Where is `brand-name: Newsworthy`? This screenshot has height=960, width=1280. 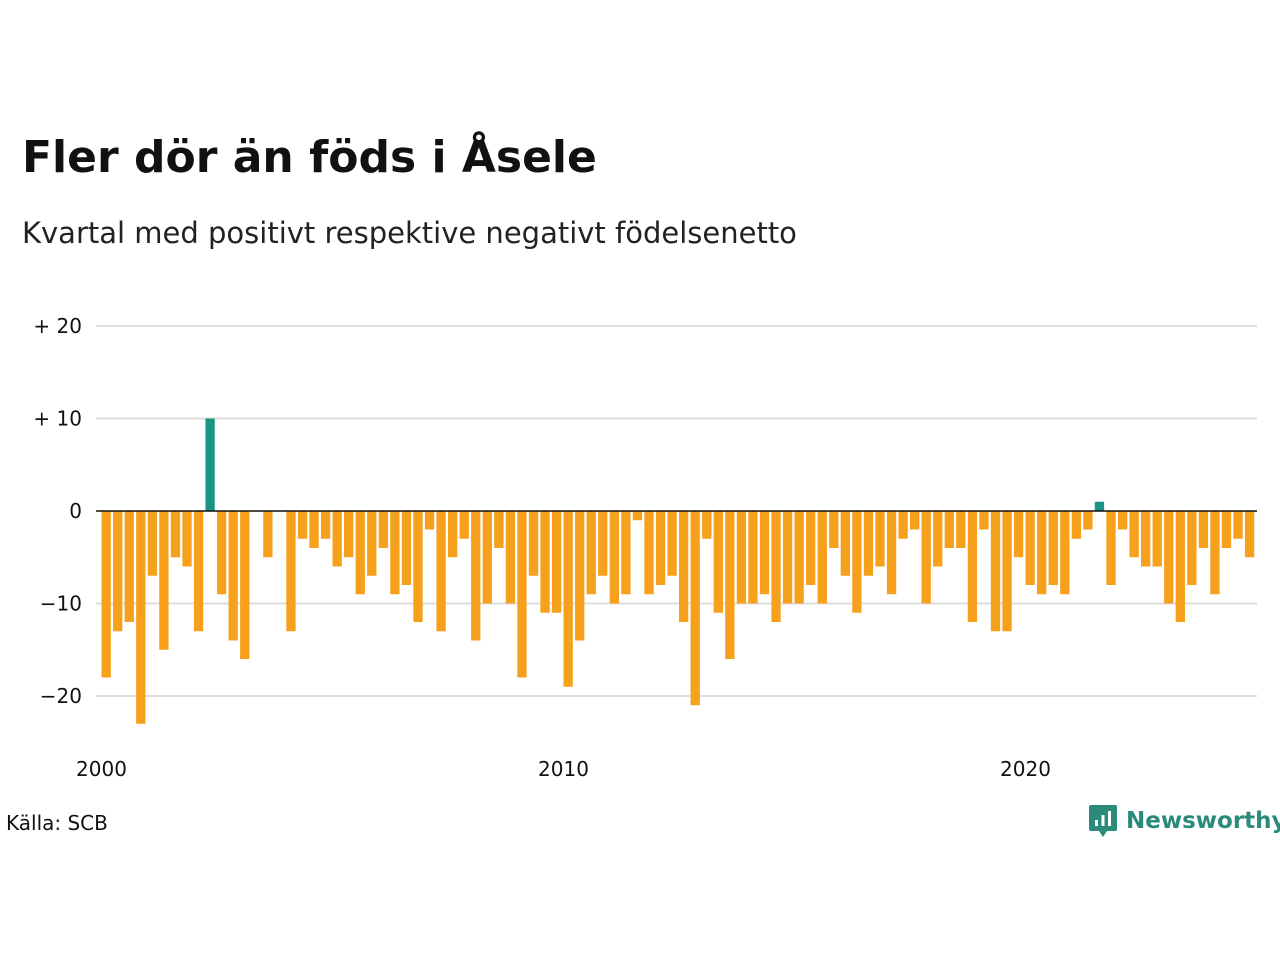 brand-name: Newsworthy is located at coordinates (1203, 821).